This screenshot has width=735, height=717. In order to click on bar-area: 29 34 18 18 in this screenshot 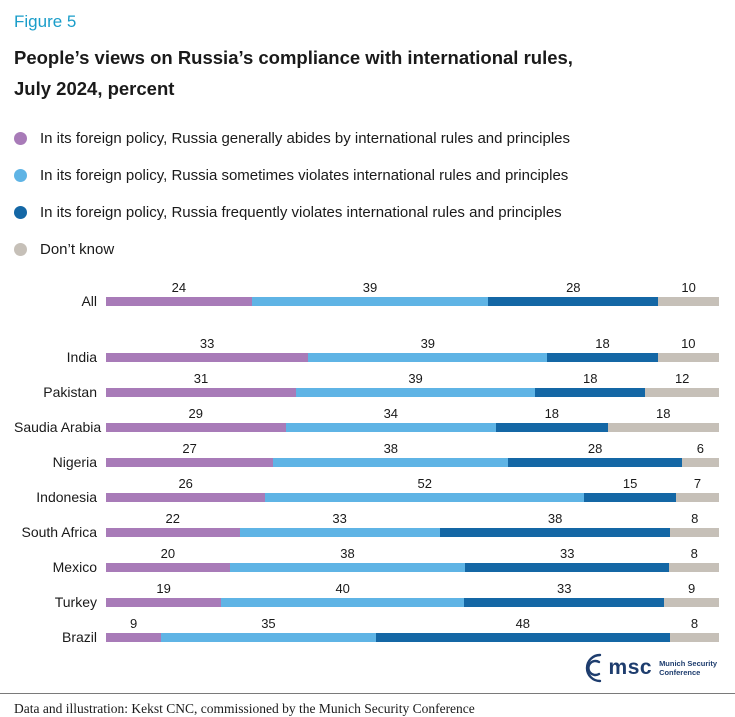, I will do `click(412, 419)`.